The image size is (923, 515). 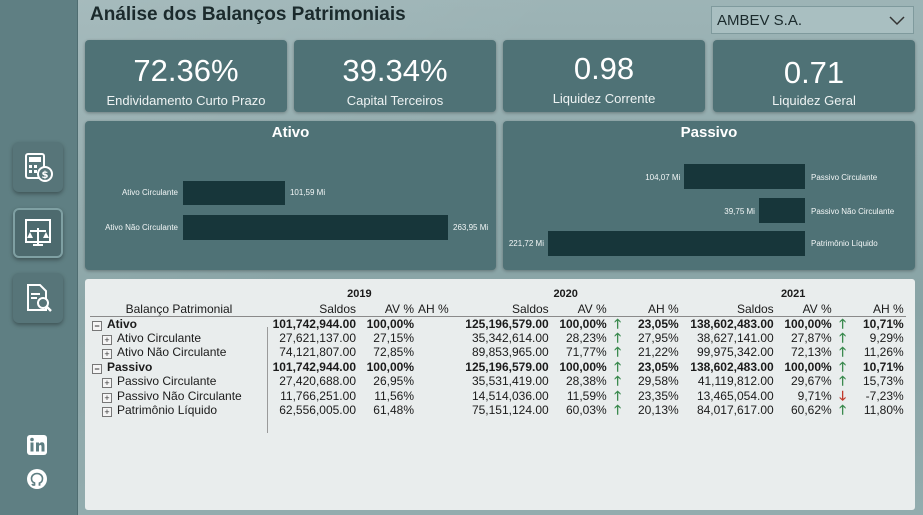 What do you see at coordinates (897, 21) in the screenshot?
I see `chevron-down-icon` at bounding box center [897, 21].